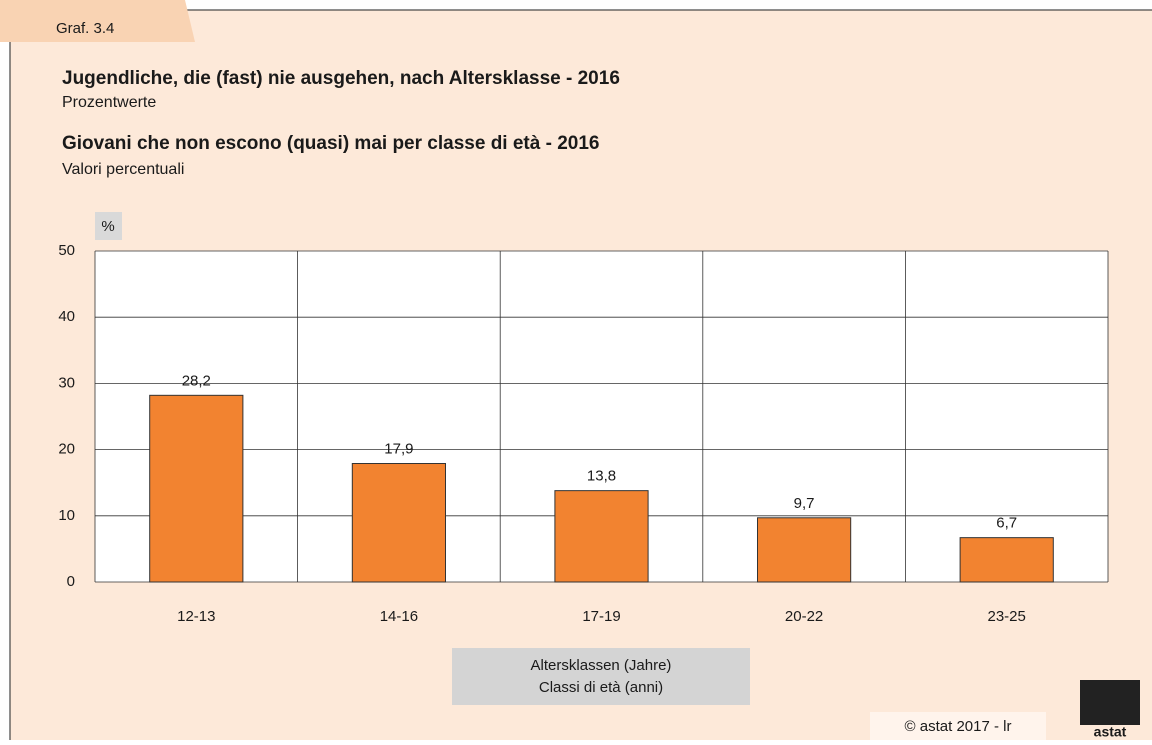  I want to click on logo: astat, so click(1110, 732).